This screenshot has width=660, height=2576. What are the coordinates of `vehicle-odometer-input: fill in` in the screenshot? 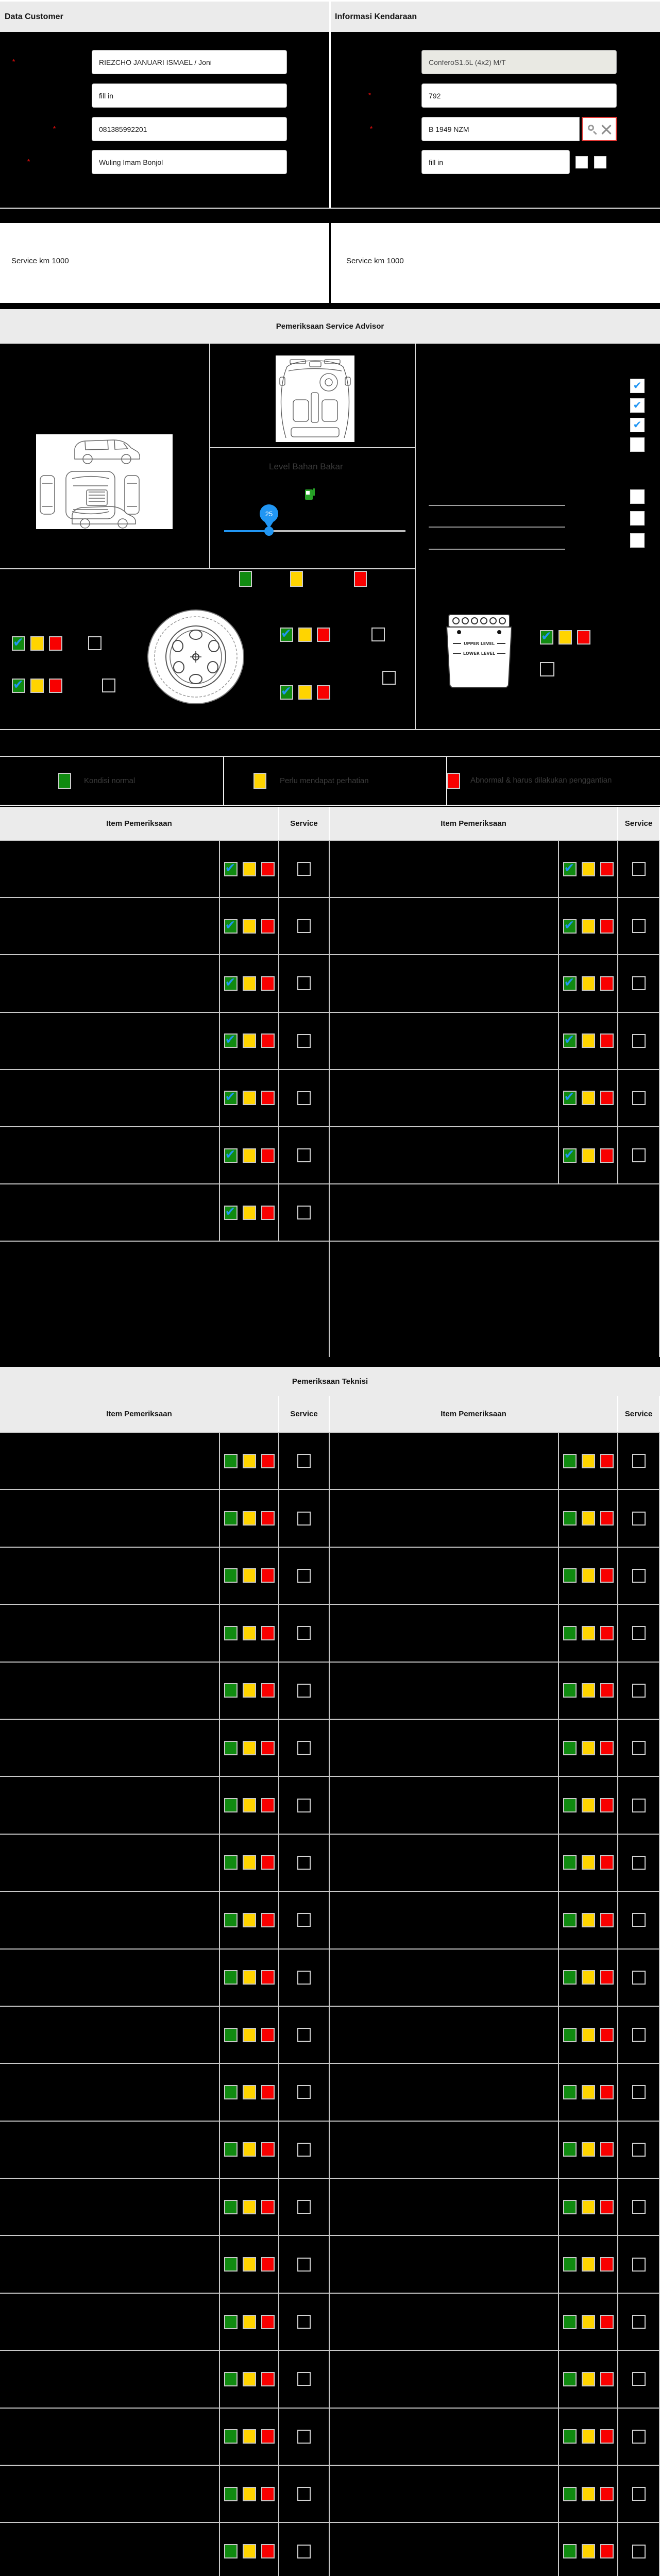 It's located at (496, 162).